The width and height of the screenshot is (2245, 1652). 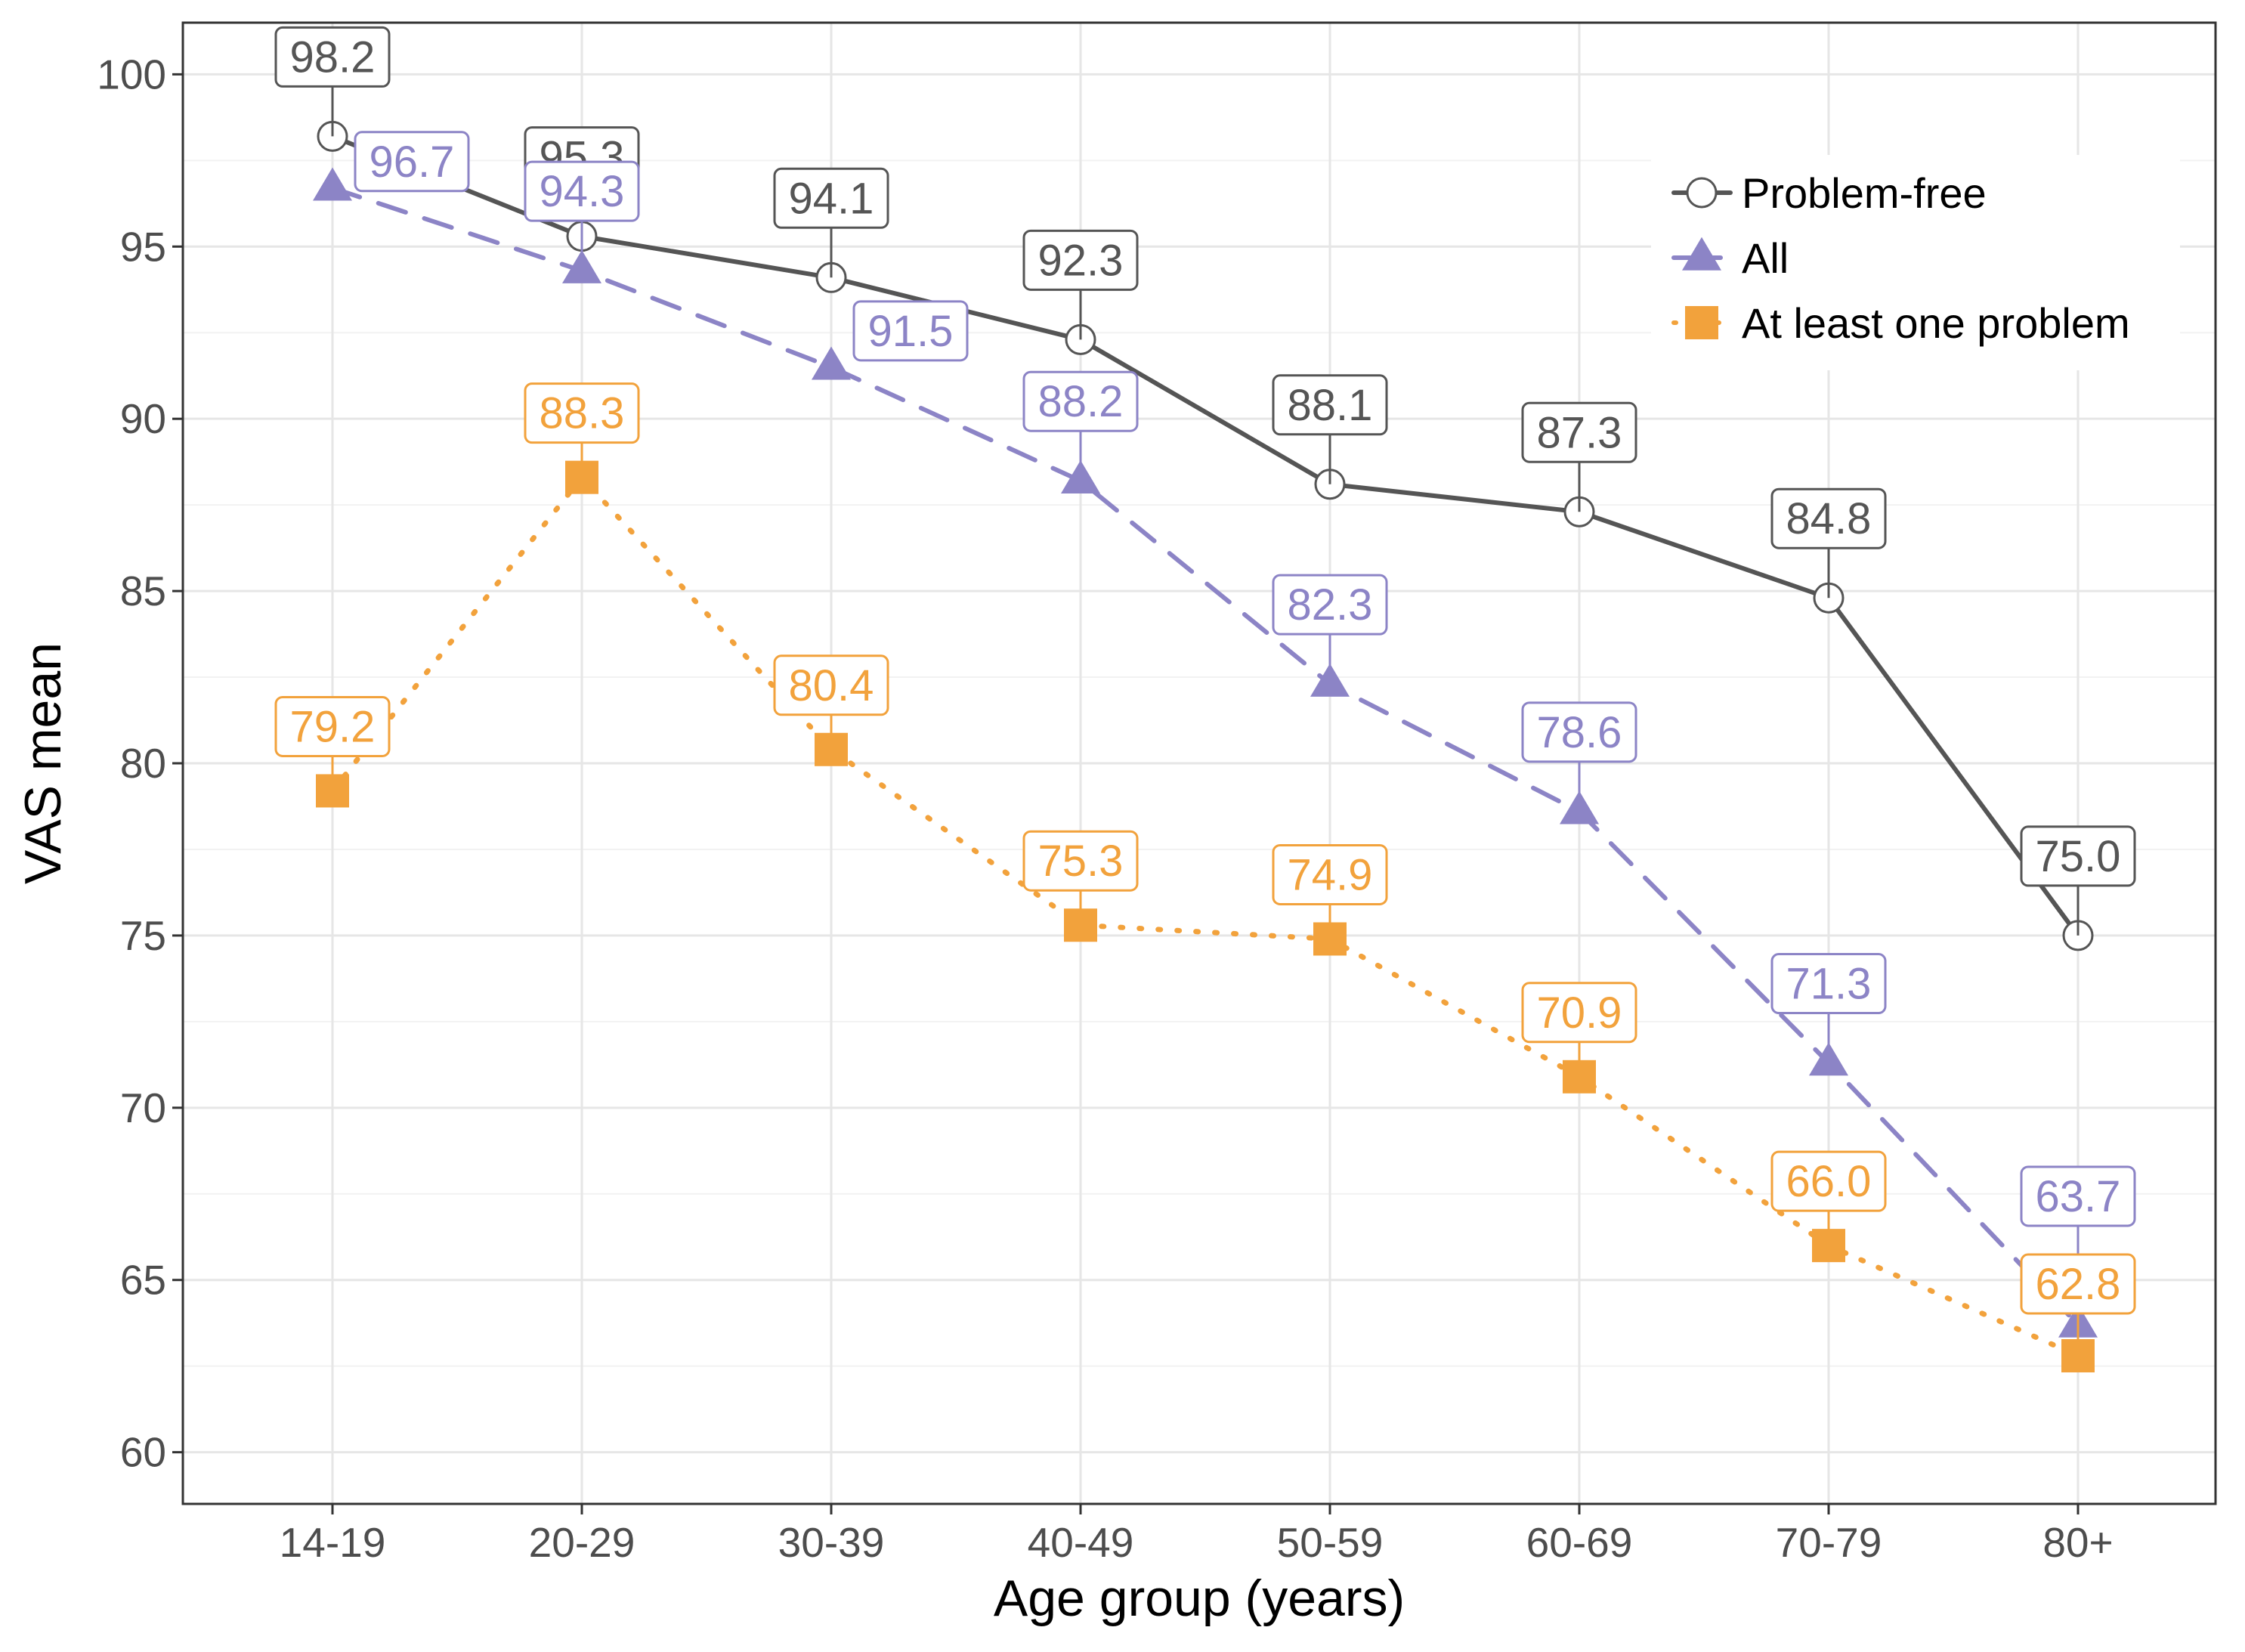 I want to click on data-label: 75.3, so click(x=1081, y=861).